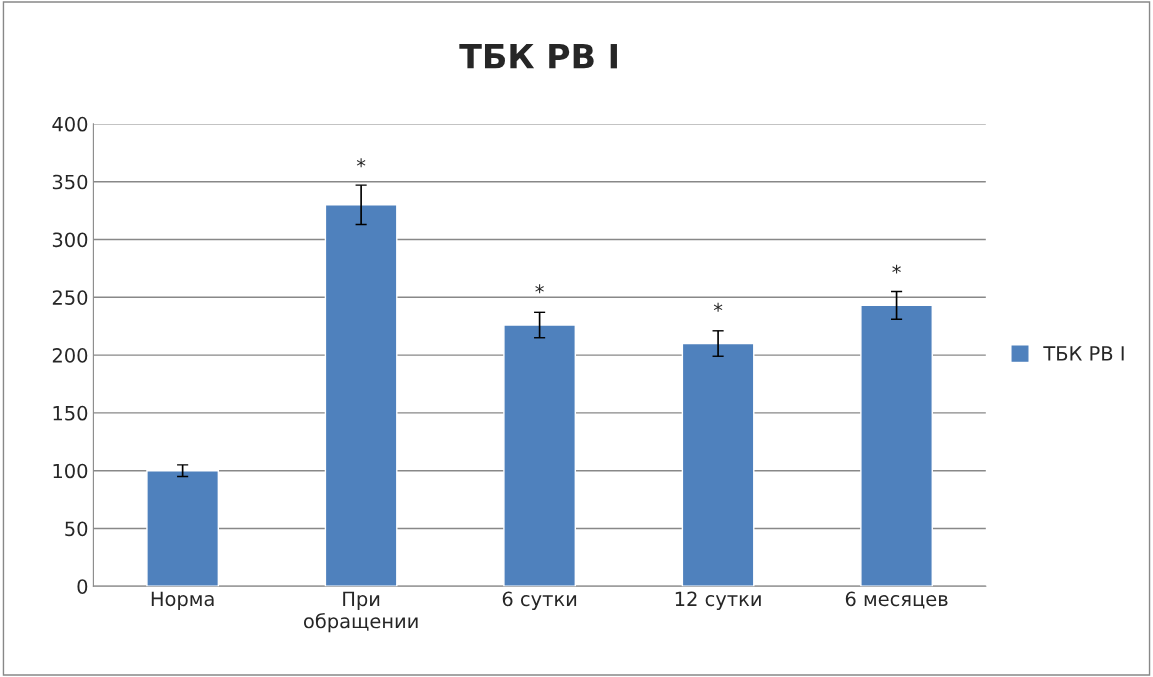 The width and height of the screenshot is (1153, 677). I want to click on y-tick-label: 250, so click(70, 297).